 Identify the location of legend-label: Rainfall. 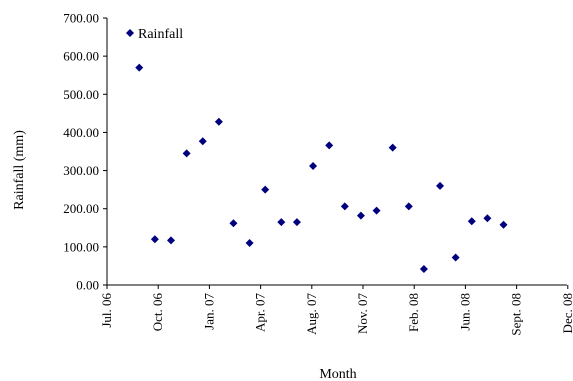
(160, 34).